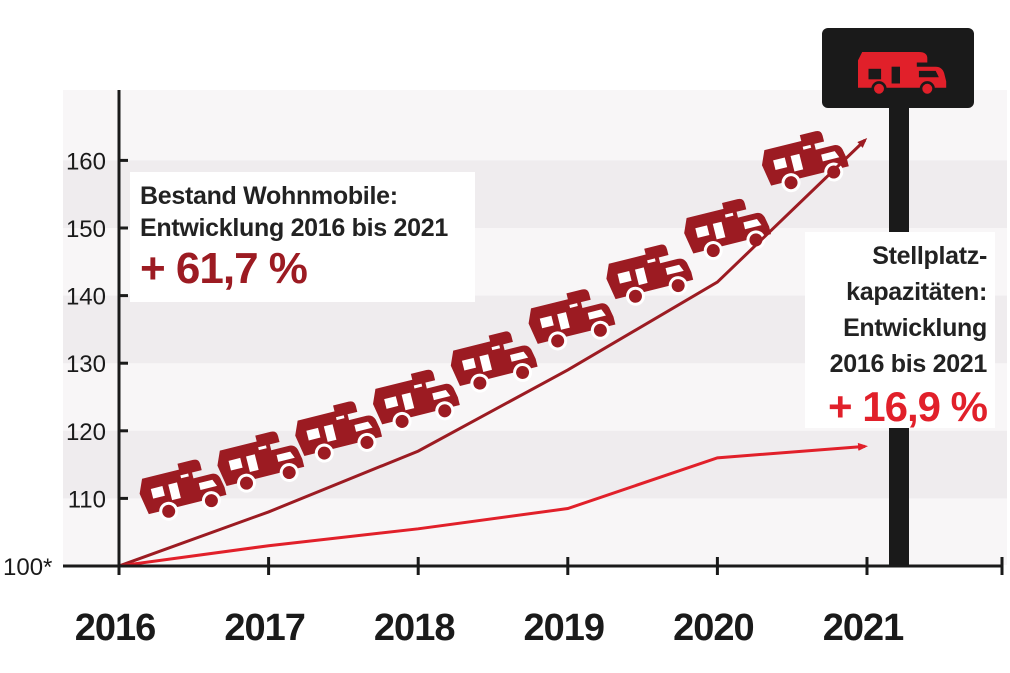  Describe the element at coordinates (493, 505) in the screenshot. I see `series-line-stellplatz` at that location.